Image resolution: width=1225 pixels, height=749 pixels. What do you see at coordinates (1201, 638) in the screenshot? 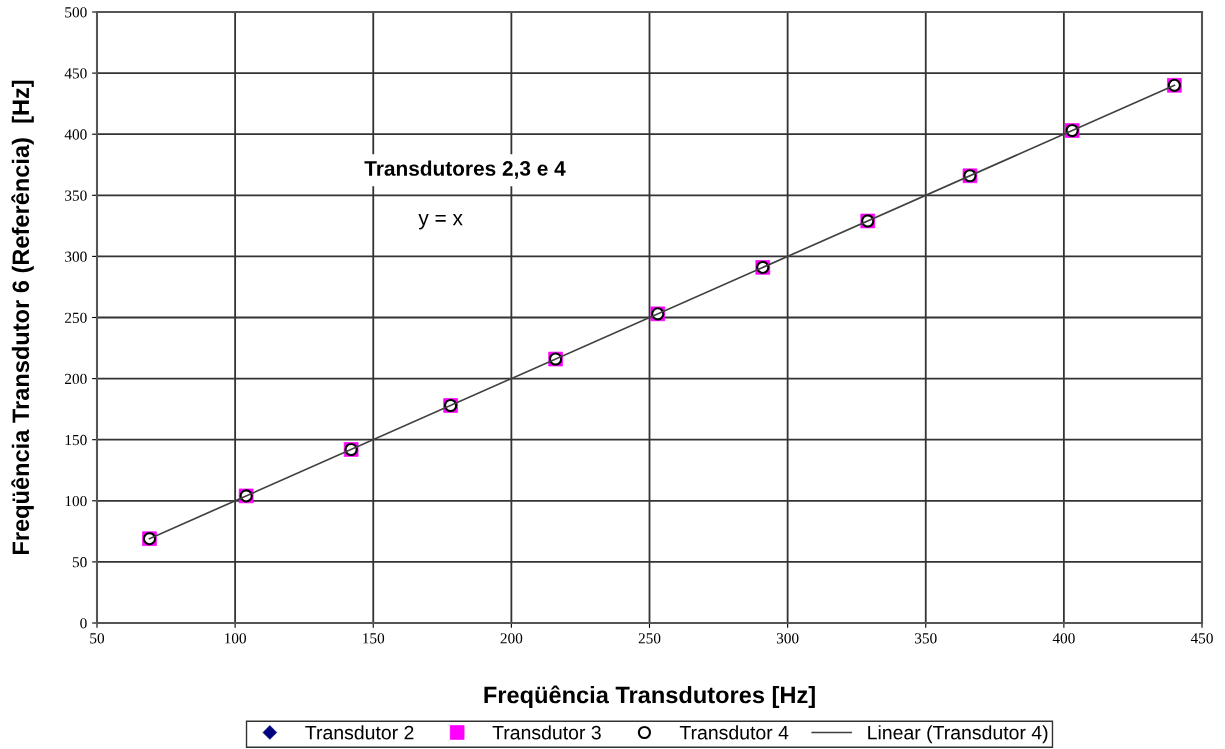
I see `x-tick-label: 450` at bounding box center [1201, 638].